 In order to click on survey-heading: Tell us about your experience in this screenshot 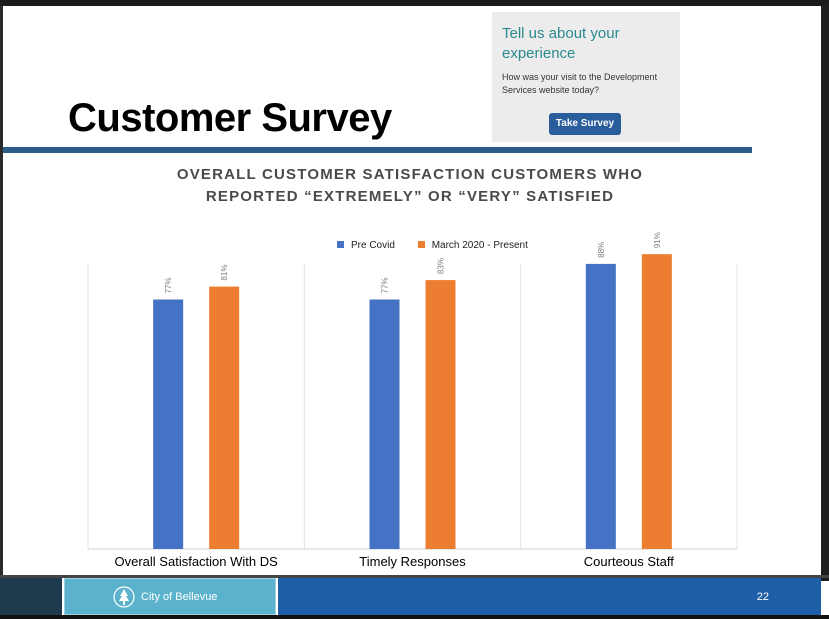, I will do `click(561, 43)`.